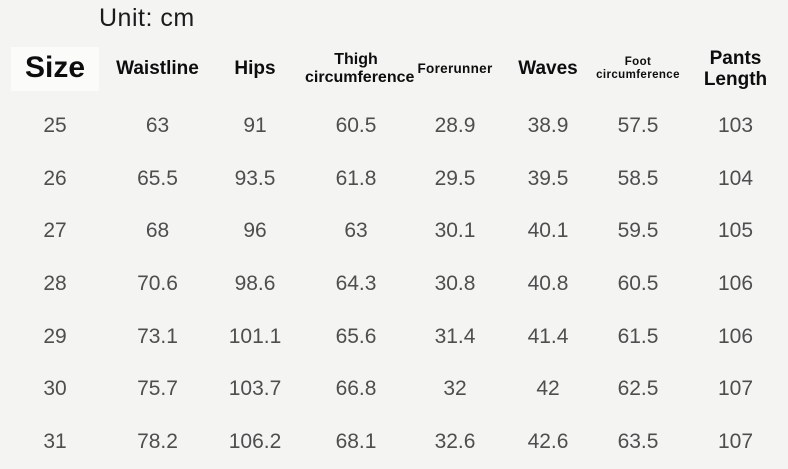 Image resolution: width=788 pixels, height=469 pixels. I want to click on table-cell: 29.5, so click(455, 178).